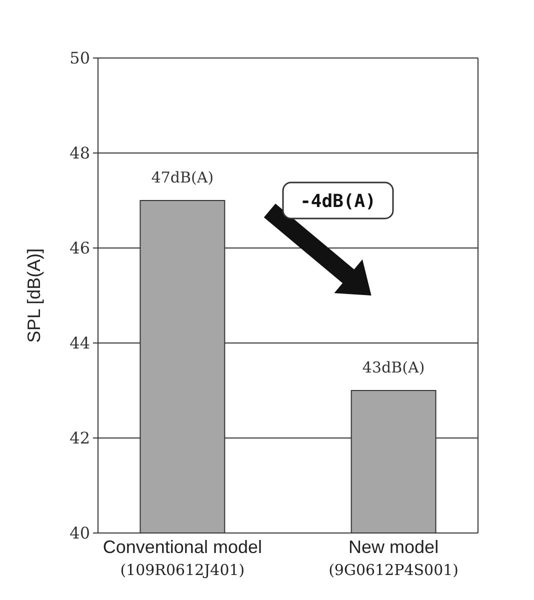  Describe the element at coordinates (338, 201) in the screenshot. I see `annotation: -4dB(A)` at that location.